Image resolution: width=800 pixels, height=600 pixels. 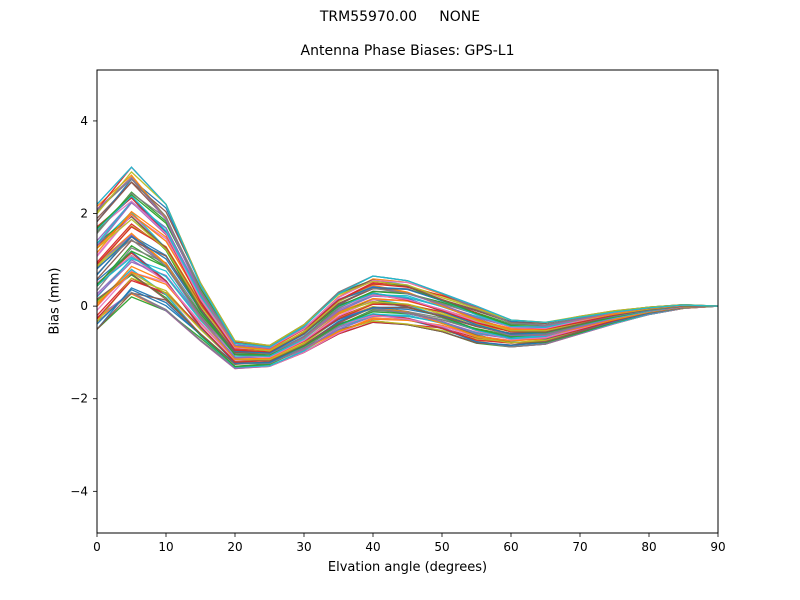 I want to click on x-tick-label: 20, so click(x=234, y=547).